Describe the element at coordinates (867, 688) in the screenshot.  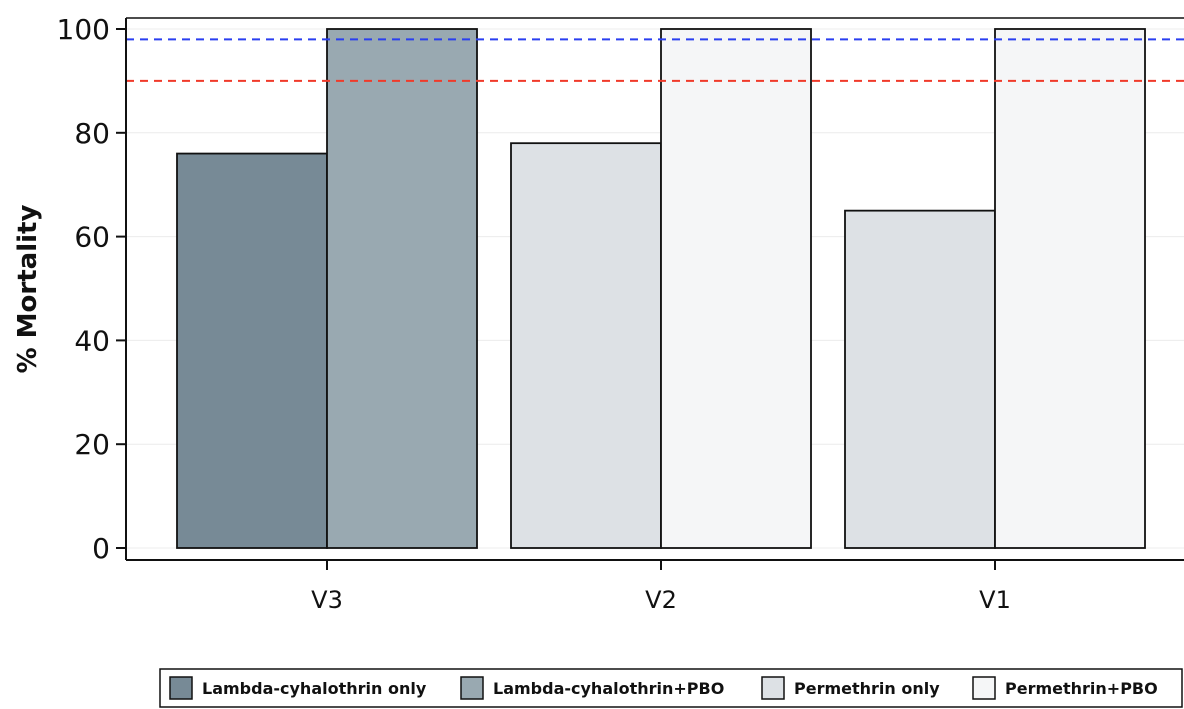
I see `legend-label: Permethrin only` at that location.